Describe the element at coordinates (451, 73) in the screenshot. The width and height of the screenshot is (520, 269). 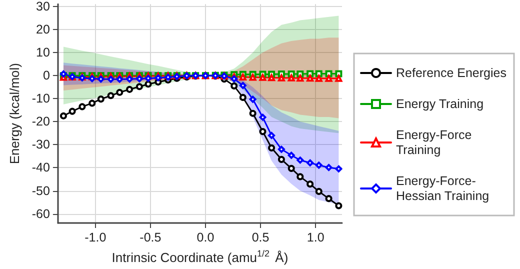
I see `legend-label: Reference Energies` at that location.